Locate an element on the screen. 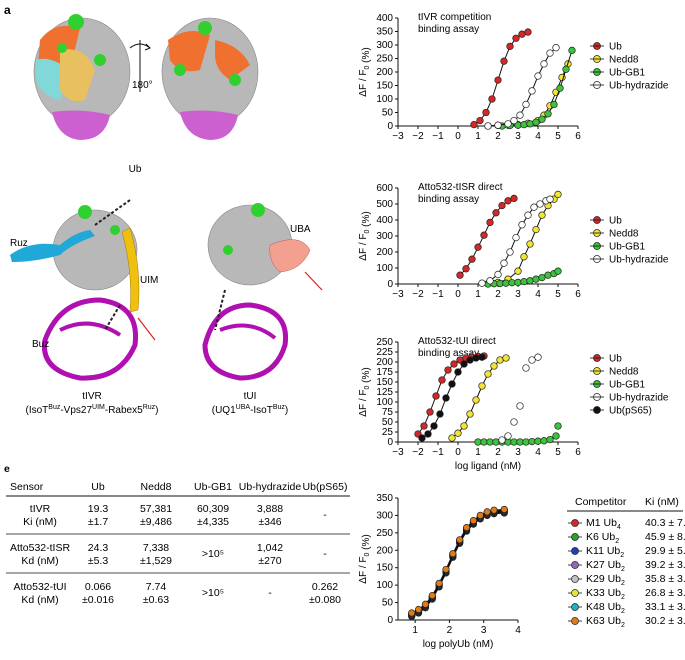 Image resolution: width=685 pixels, height=660 pixels. y-tick-label: 350 is located at coordinates (384, 498).